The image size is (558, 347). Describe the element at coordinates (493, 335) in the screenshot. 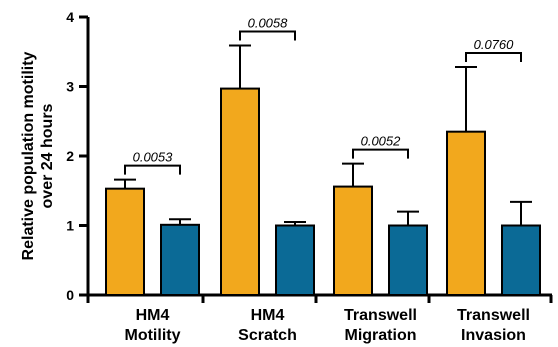

I see `x-category-label-line-2: Invasion` at that location.